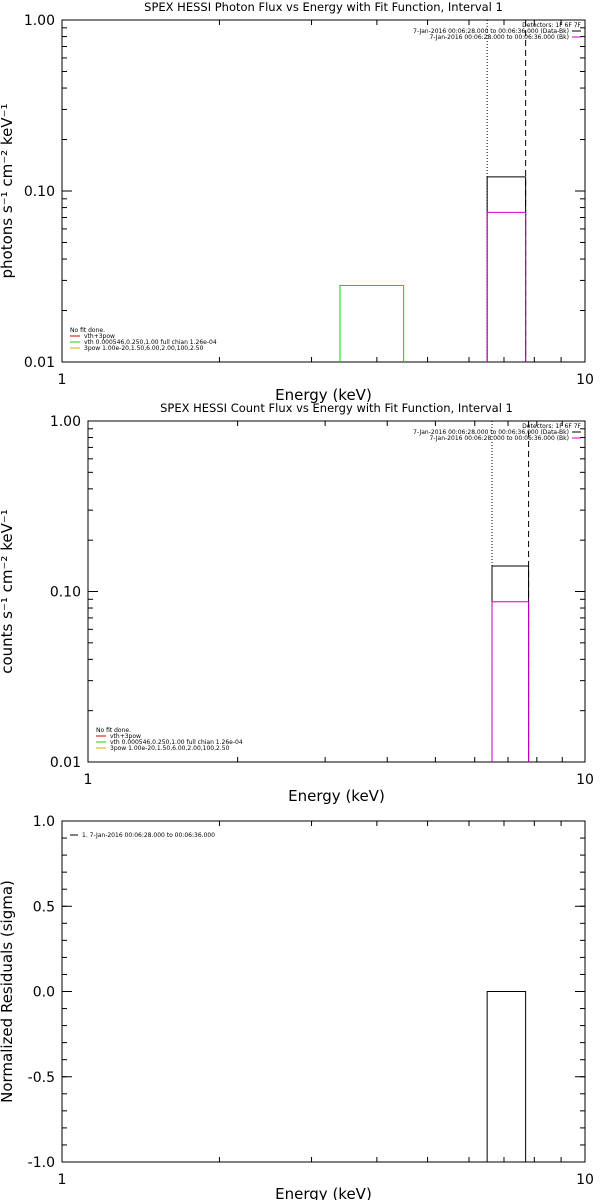 The image size is (600, 1200). Describe the element at coordinates (62, 380) in the screenshot. I see `panel1-x-tick-label: 1` at that location.